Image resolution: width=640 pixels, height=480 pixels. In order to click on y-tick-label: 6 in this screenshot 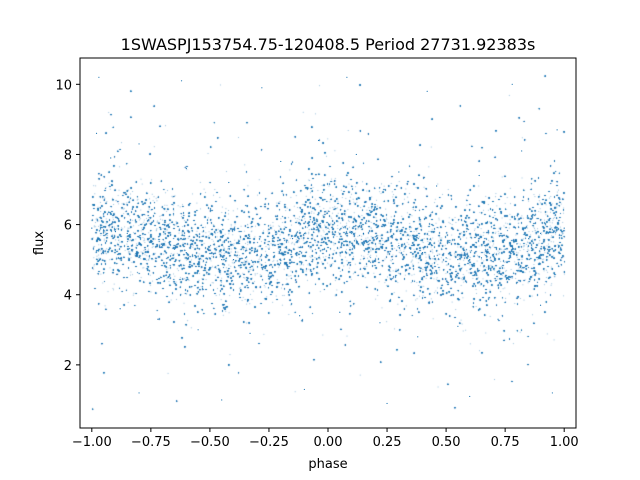, I will do `click(68, 226)`.